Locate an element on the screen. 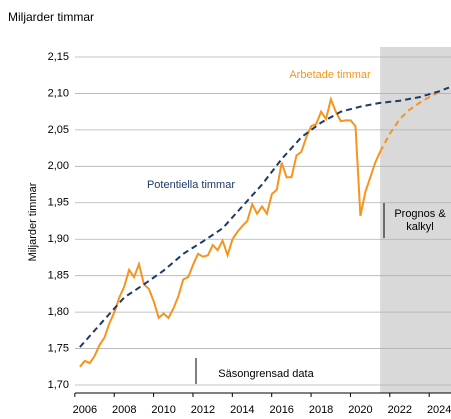 This screenshot has height=419, width=451. x-tick-label: 2024 is located at coordinates (439, 410).